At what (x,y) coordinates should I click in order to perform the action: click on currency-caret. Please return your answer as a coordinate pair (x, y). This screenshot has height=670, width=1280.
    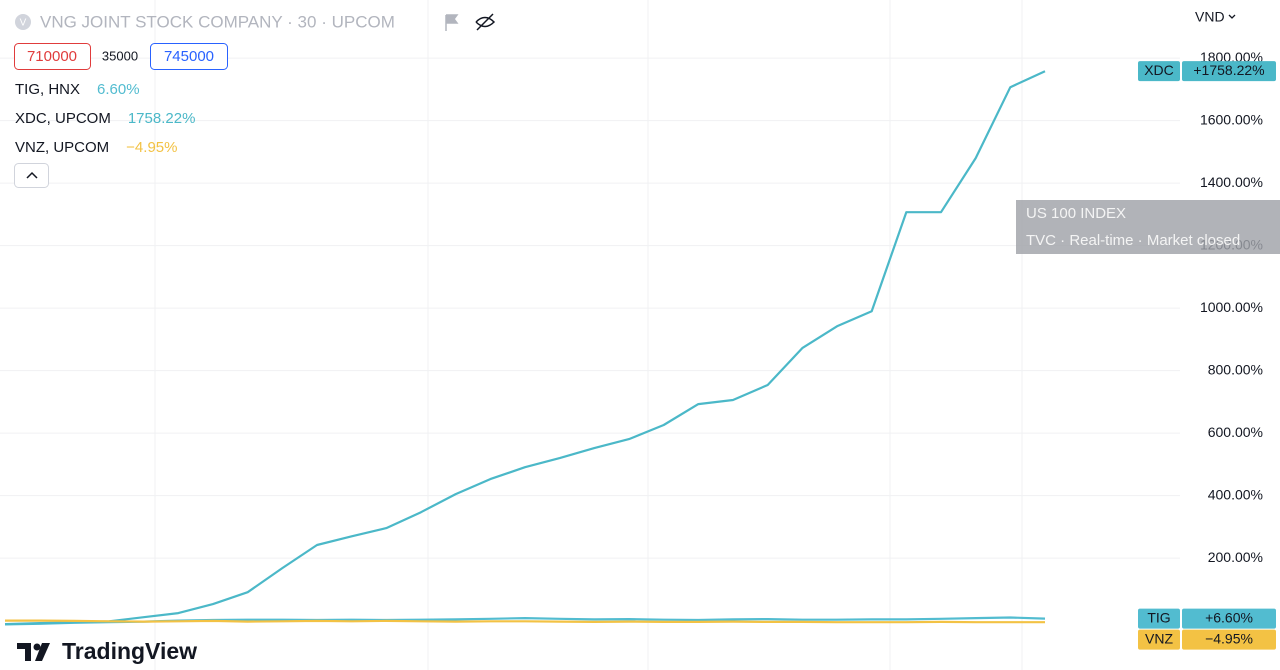
    Looking at the image, I should click on (1232, 16).